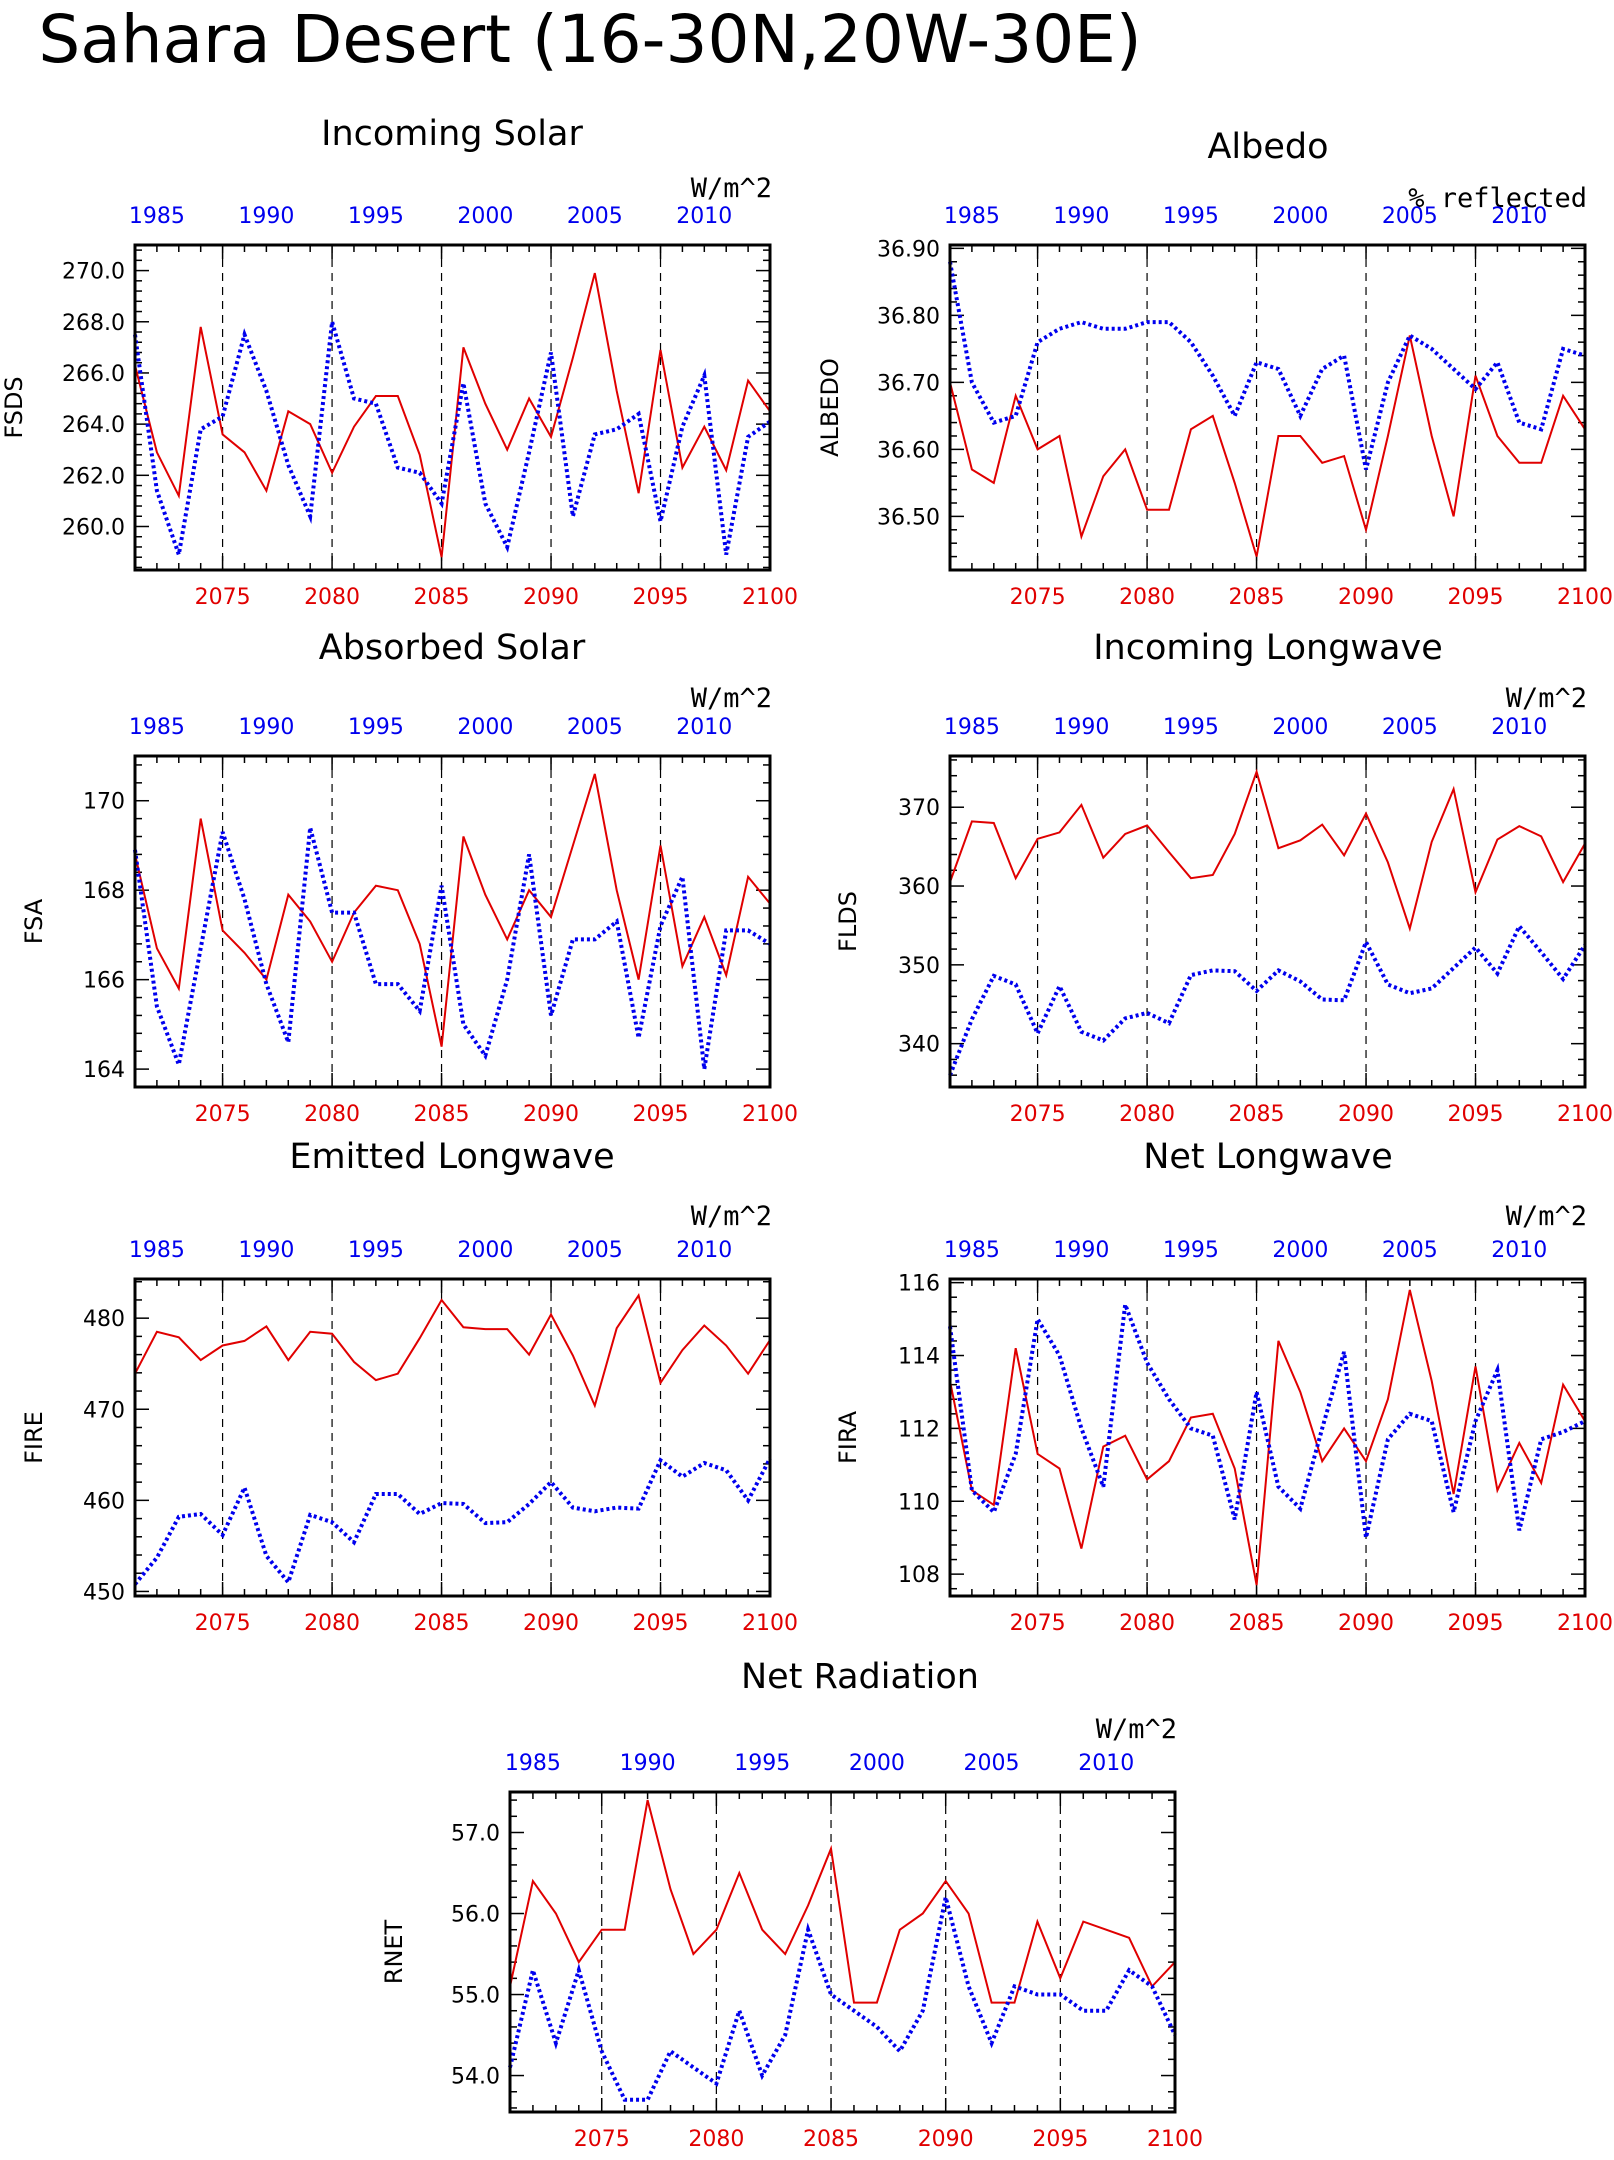 The width and height of the screenshot is (1614, 2160). Describe the element at coordinates (452, 648) in the screenshot. I see `panel-title: Absorbed Solar` at that location.